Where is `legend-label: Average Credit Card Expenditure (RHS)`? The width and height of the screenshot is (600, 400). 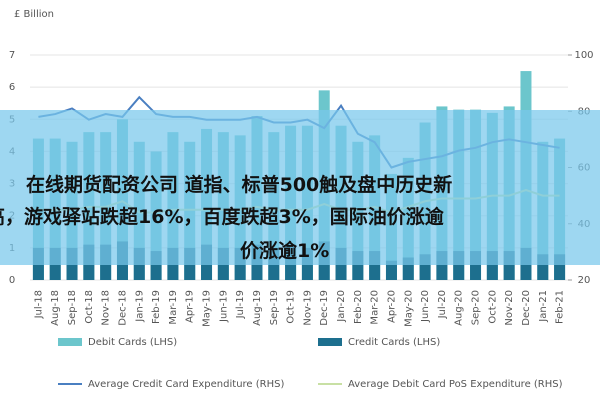
legend-label: Average Credit Card Expenditure (RHS) is located at coordinates (186, 384).